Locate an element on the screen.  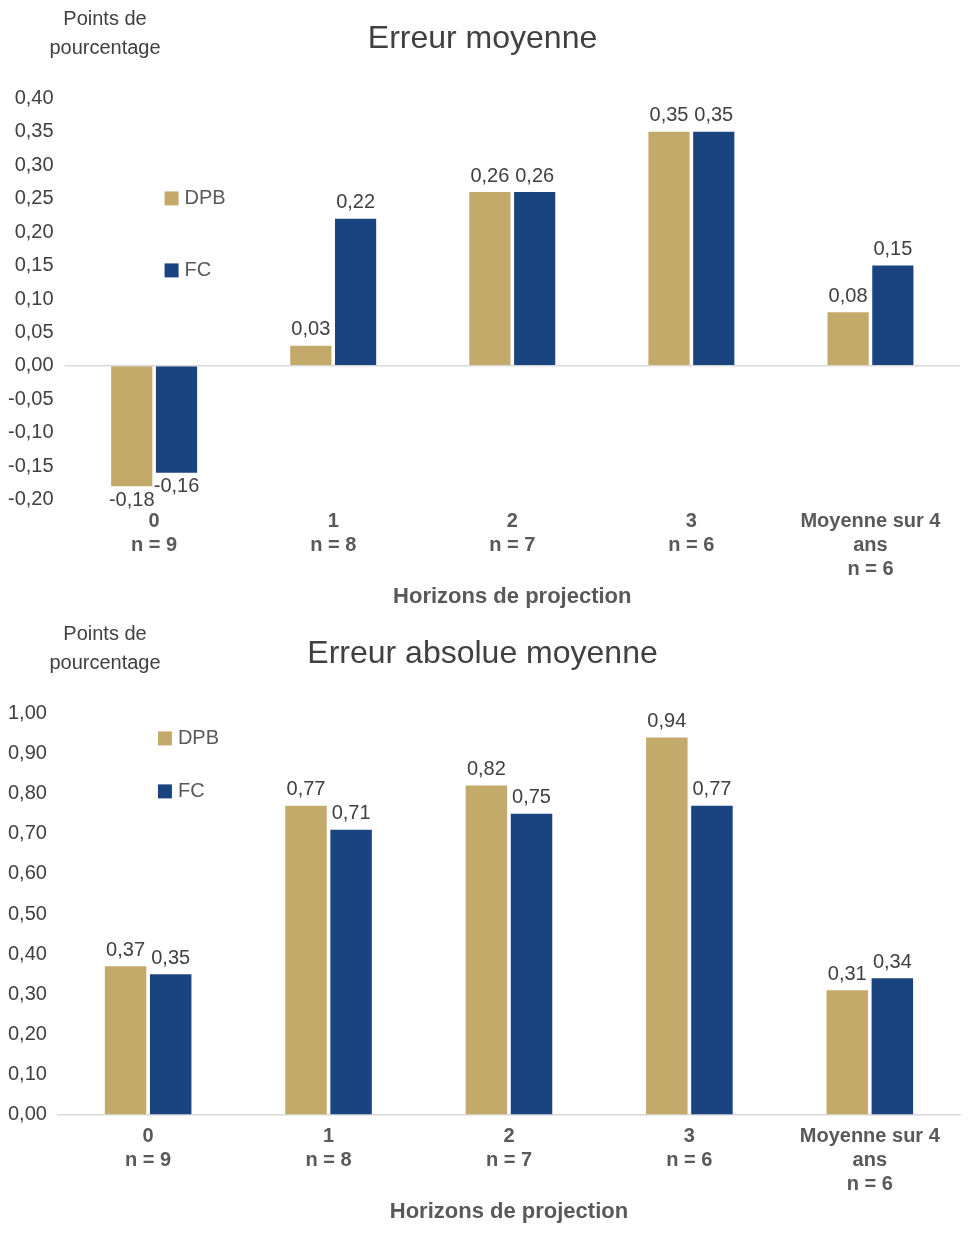
data-label: 0,94 is located at coordinates (667, 719).